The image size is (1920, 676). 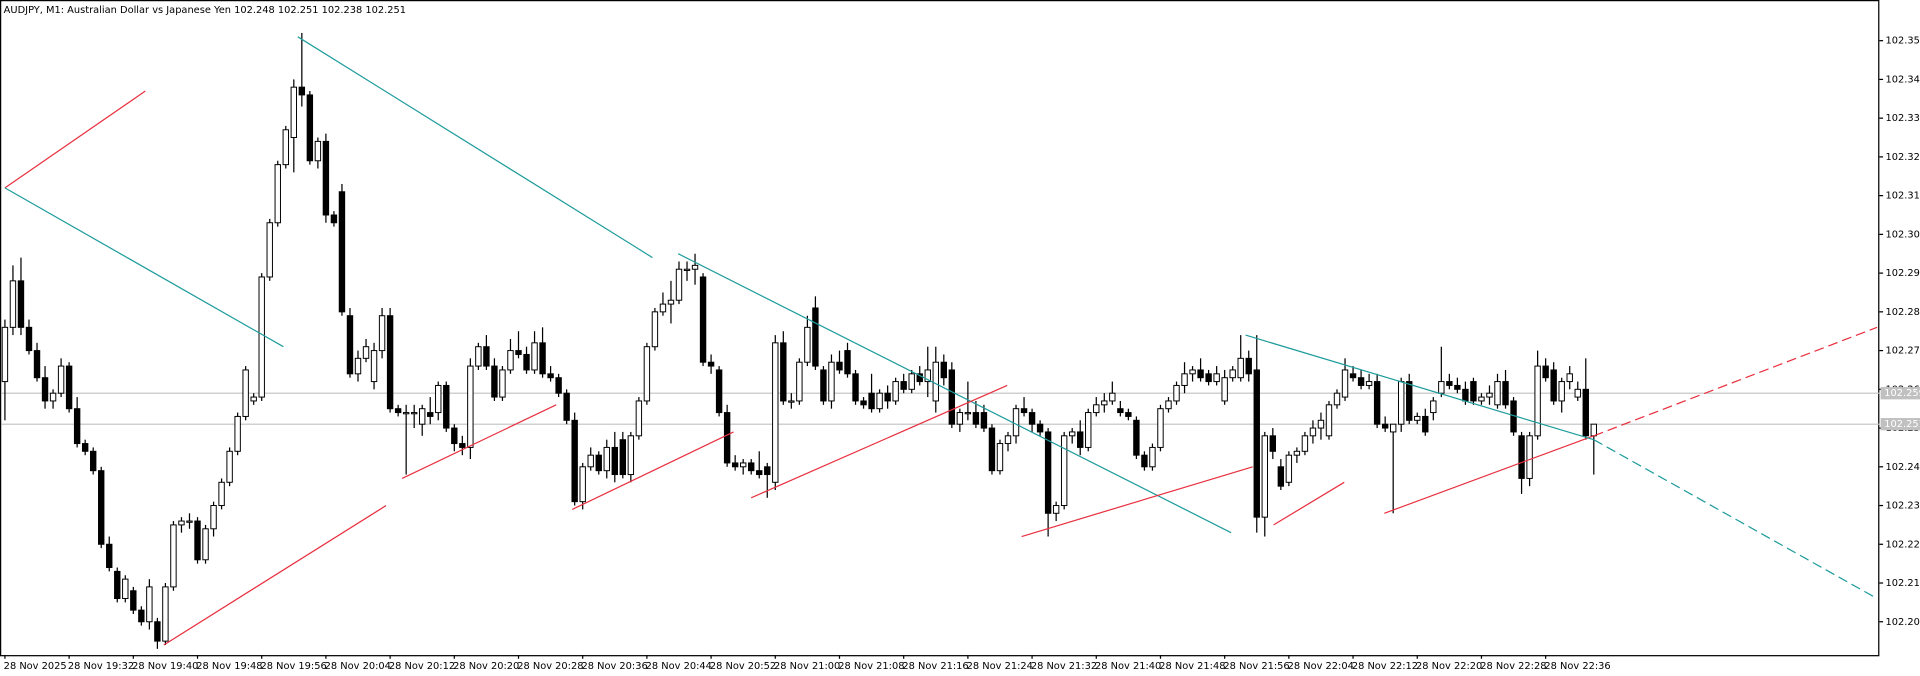 I want to click on x-tick-label: 28 Nov 19:40, so click(x=165, y=666).